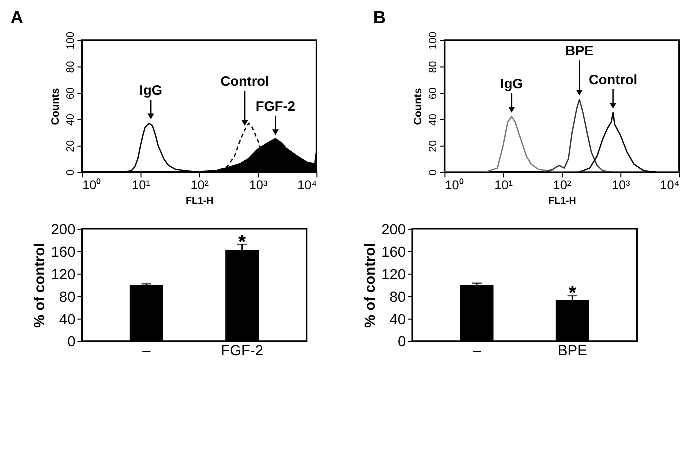 Image resolution: width=691 pixels, height=449 pixels. What do you see at coordinates (379, 18) in the screenshot?
I see `chart-title: B` at bounding box center [379, 18].